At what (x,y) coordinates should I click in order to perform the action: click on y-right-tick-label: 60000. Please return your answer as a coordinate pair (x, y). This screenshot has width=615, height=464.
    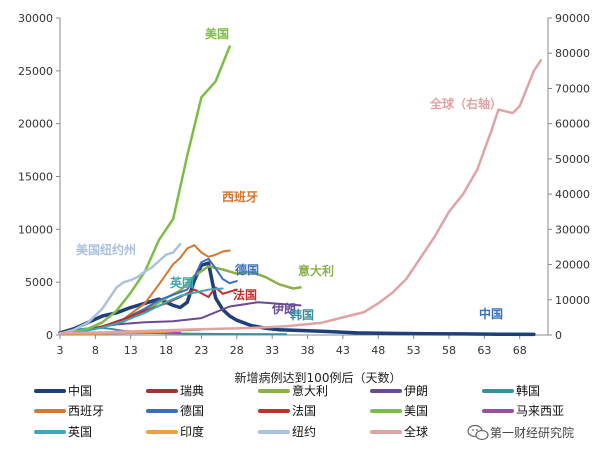
    Looking at the image, I should click on (572, 124).